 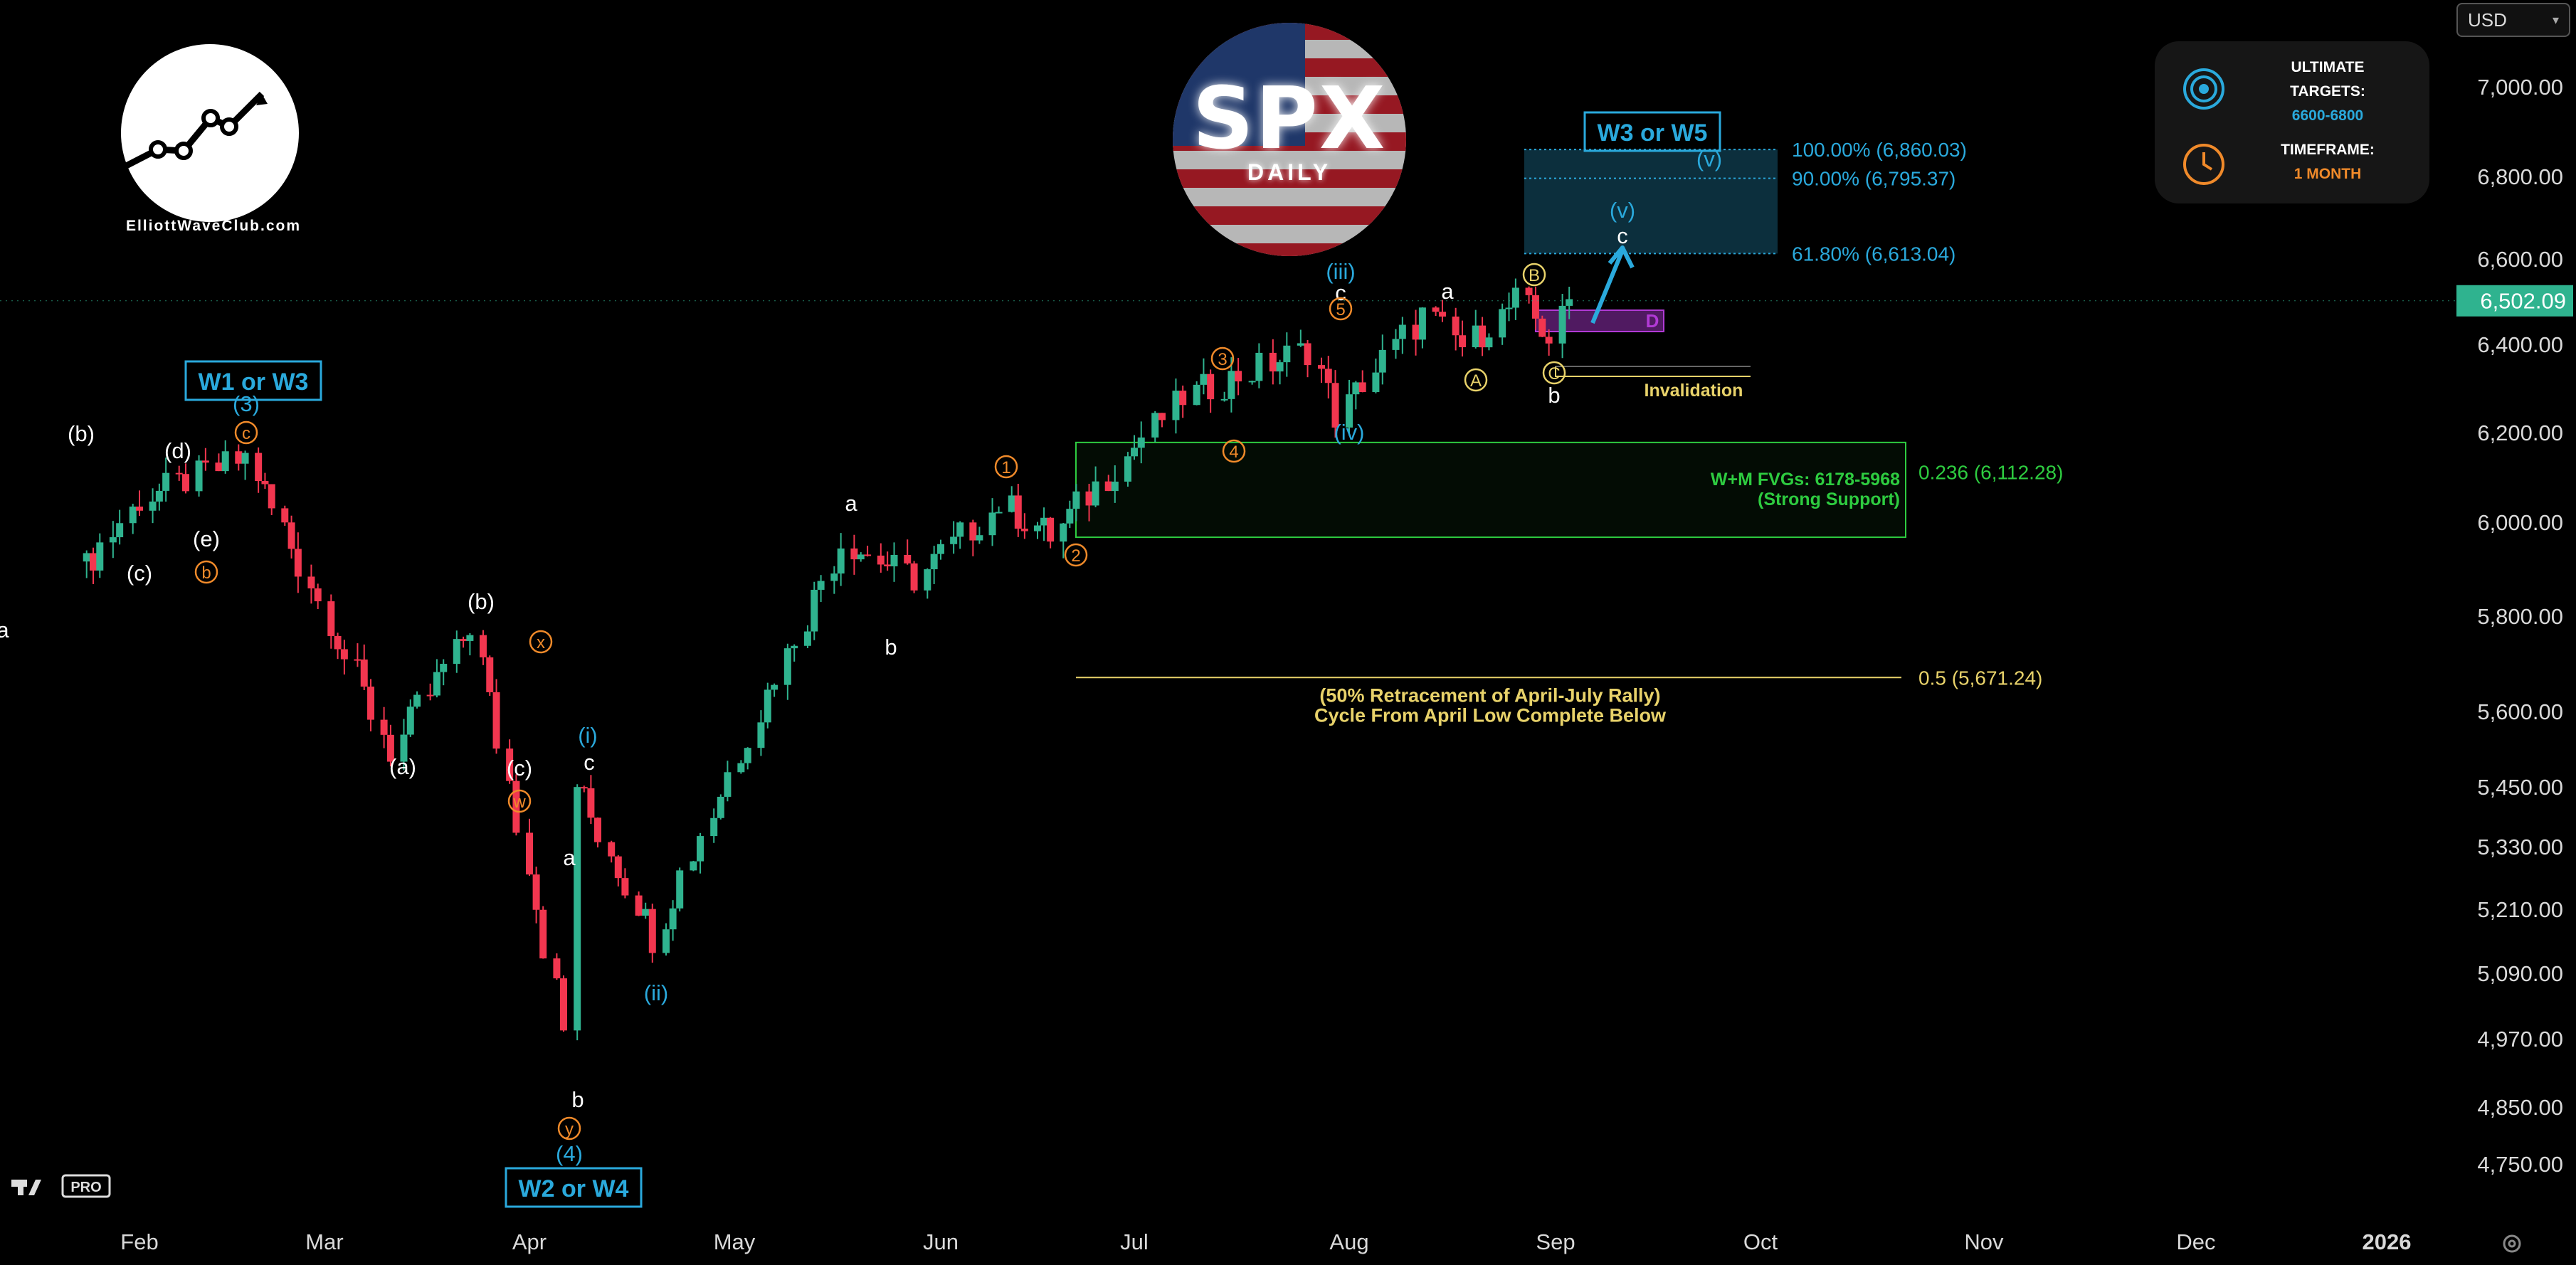 I want to click on target-icon, so click(x=2203, y=89).